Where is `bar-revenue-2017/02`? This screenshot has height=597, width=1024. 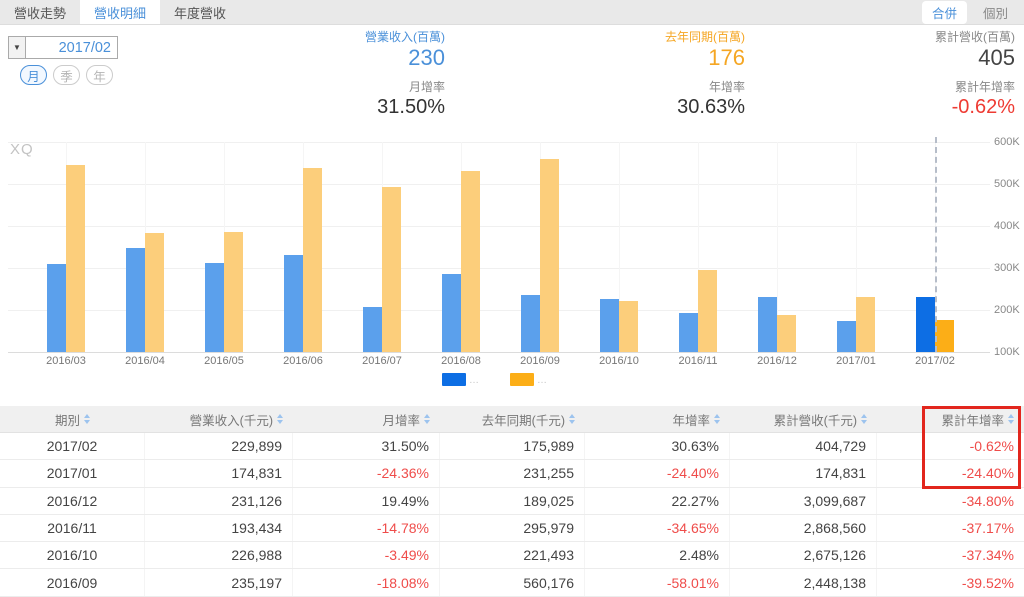 bar-revenue-2017/02 is located at coordinates (925, 324).